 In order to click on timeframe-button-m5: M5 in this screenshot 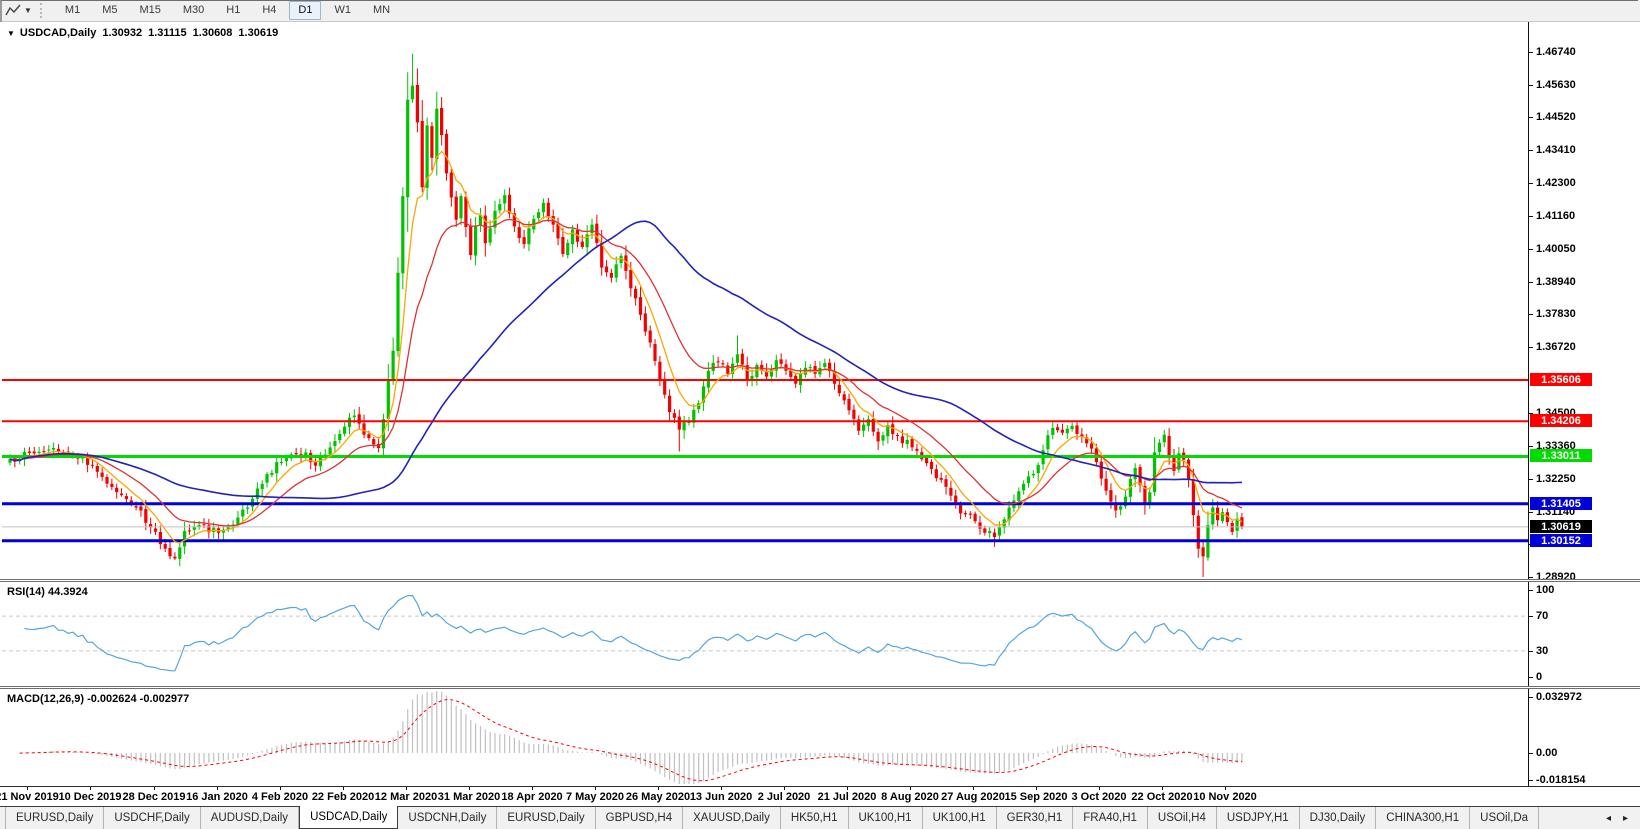, I will do `click(110, 10)`.